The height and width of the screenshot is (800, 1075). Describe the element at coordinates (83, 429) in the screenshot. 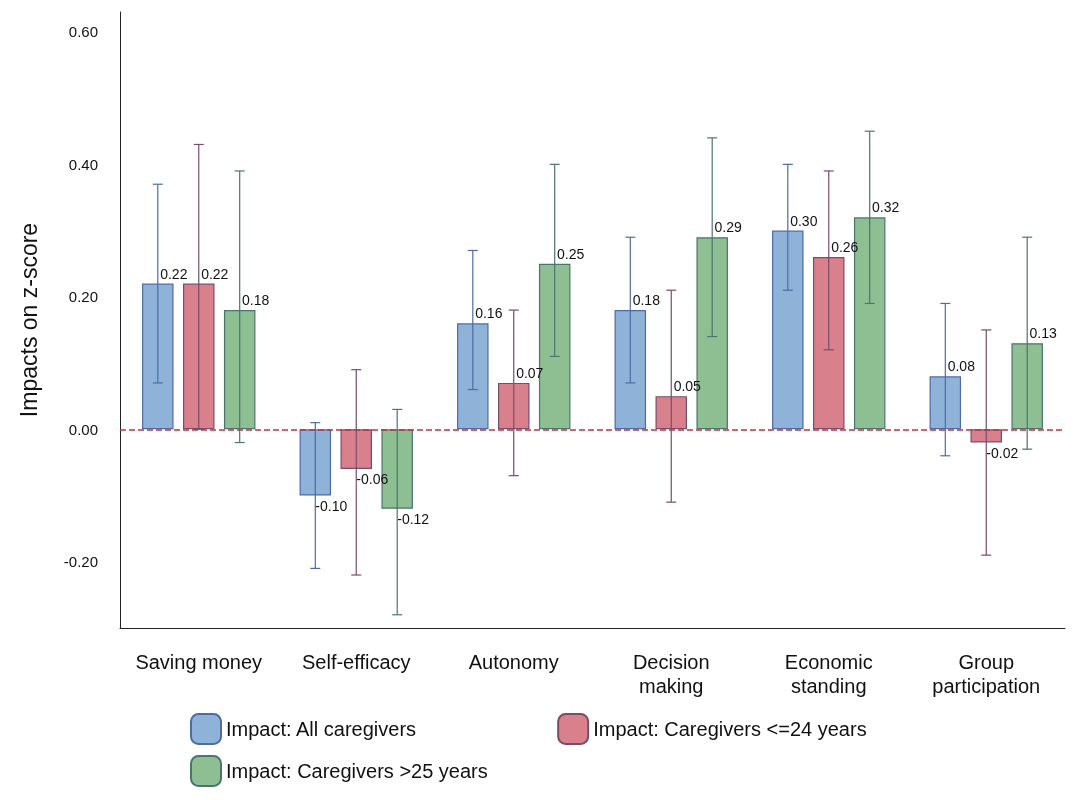

I see `y-tick-label: 0.00` at that location.